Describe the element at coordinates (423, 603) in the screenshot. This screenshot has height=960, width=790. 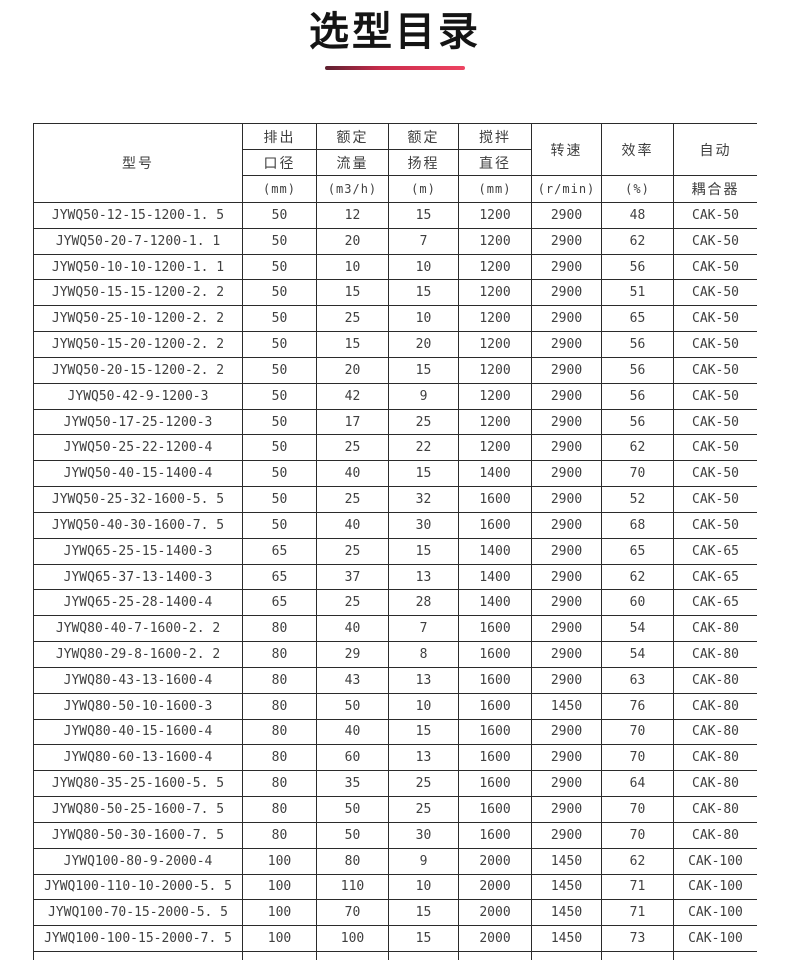
I see `value-cell: 28` at that location.